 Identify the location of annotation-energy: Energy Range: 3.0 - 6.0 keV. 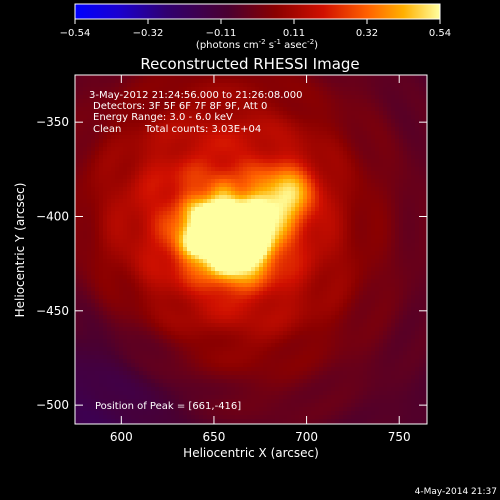
(163, 117).